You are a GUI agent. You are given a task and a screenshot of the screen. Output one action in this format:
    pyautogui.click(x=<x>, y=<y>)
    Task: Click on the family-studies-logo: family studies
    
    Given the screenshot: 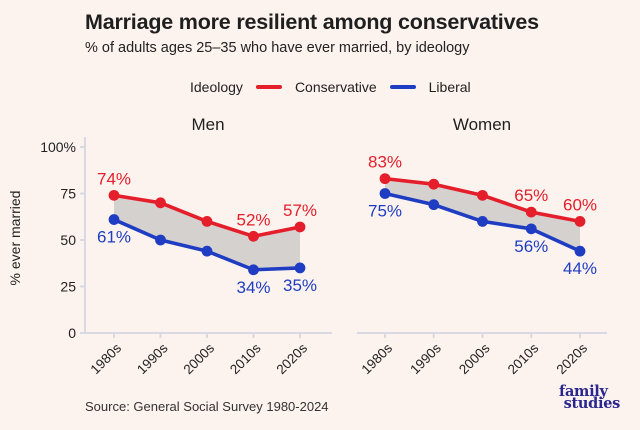 What is the action you would take?
    pyautogui.click(x=588, y=397)
    